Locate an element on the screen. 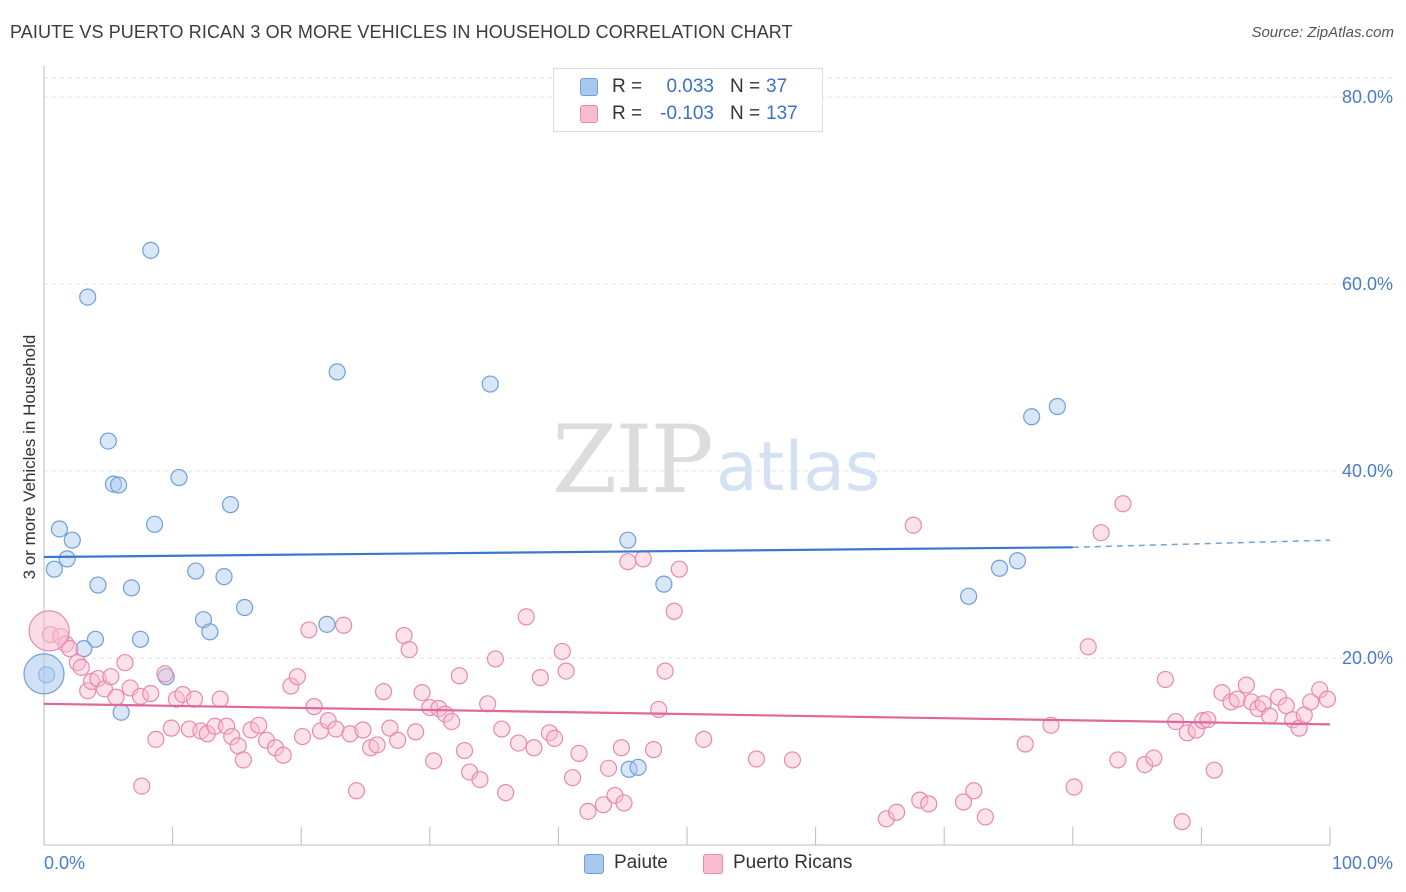 The width and height of the screenshot is (1406, 892). trend-line-extension is located at coordinates (1201, 544).